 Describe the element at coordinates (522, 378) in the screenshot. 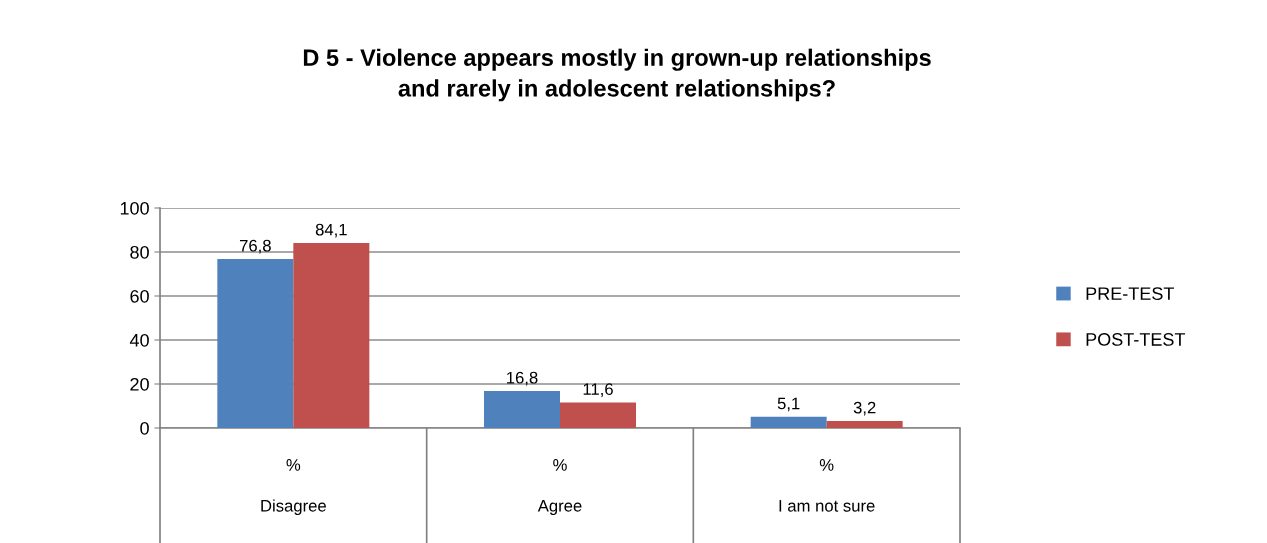

I see `data-label: 16,8` at that location.